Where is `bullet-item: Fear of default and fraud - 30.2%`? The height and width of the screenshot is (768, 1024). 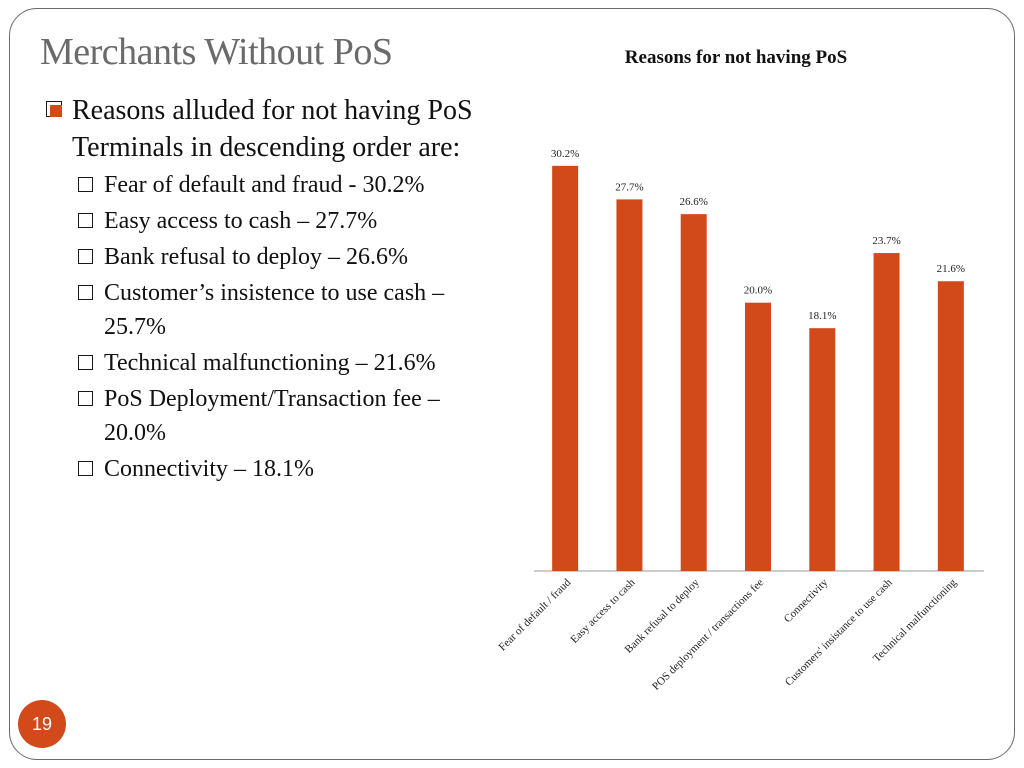 bullet-item: Fear of default and fraud - 30.2% is located at coordinates (281, 185).